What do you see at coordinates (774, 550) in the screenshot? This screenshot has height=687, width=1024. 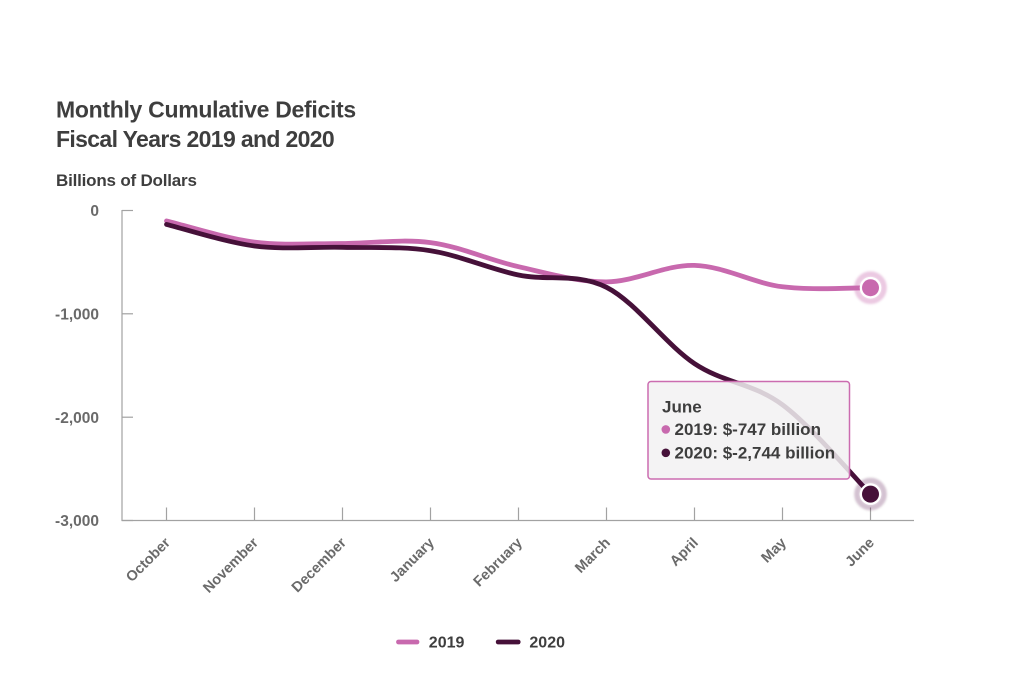 I see `svg-text: May` at bounding box center [774, 550].